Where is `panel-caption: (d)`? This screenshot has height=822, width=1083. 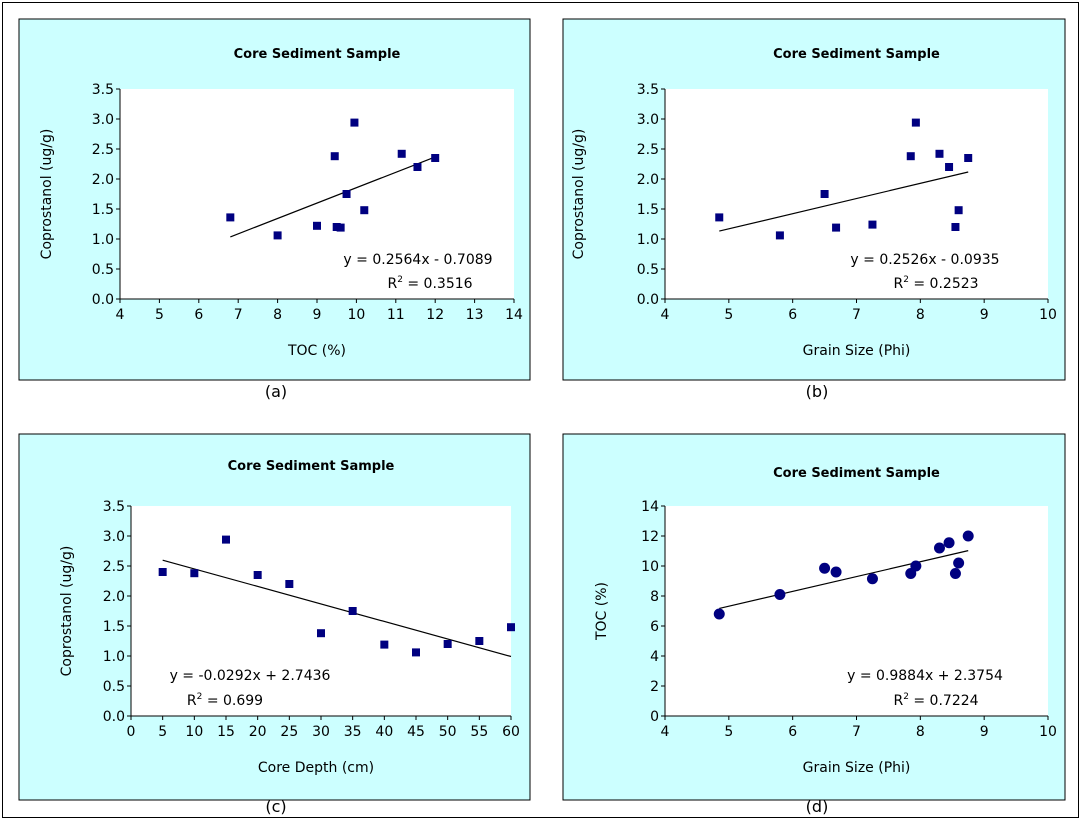 panel-caption: (d) is located at coordinates (817, 806).